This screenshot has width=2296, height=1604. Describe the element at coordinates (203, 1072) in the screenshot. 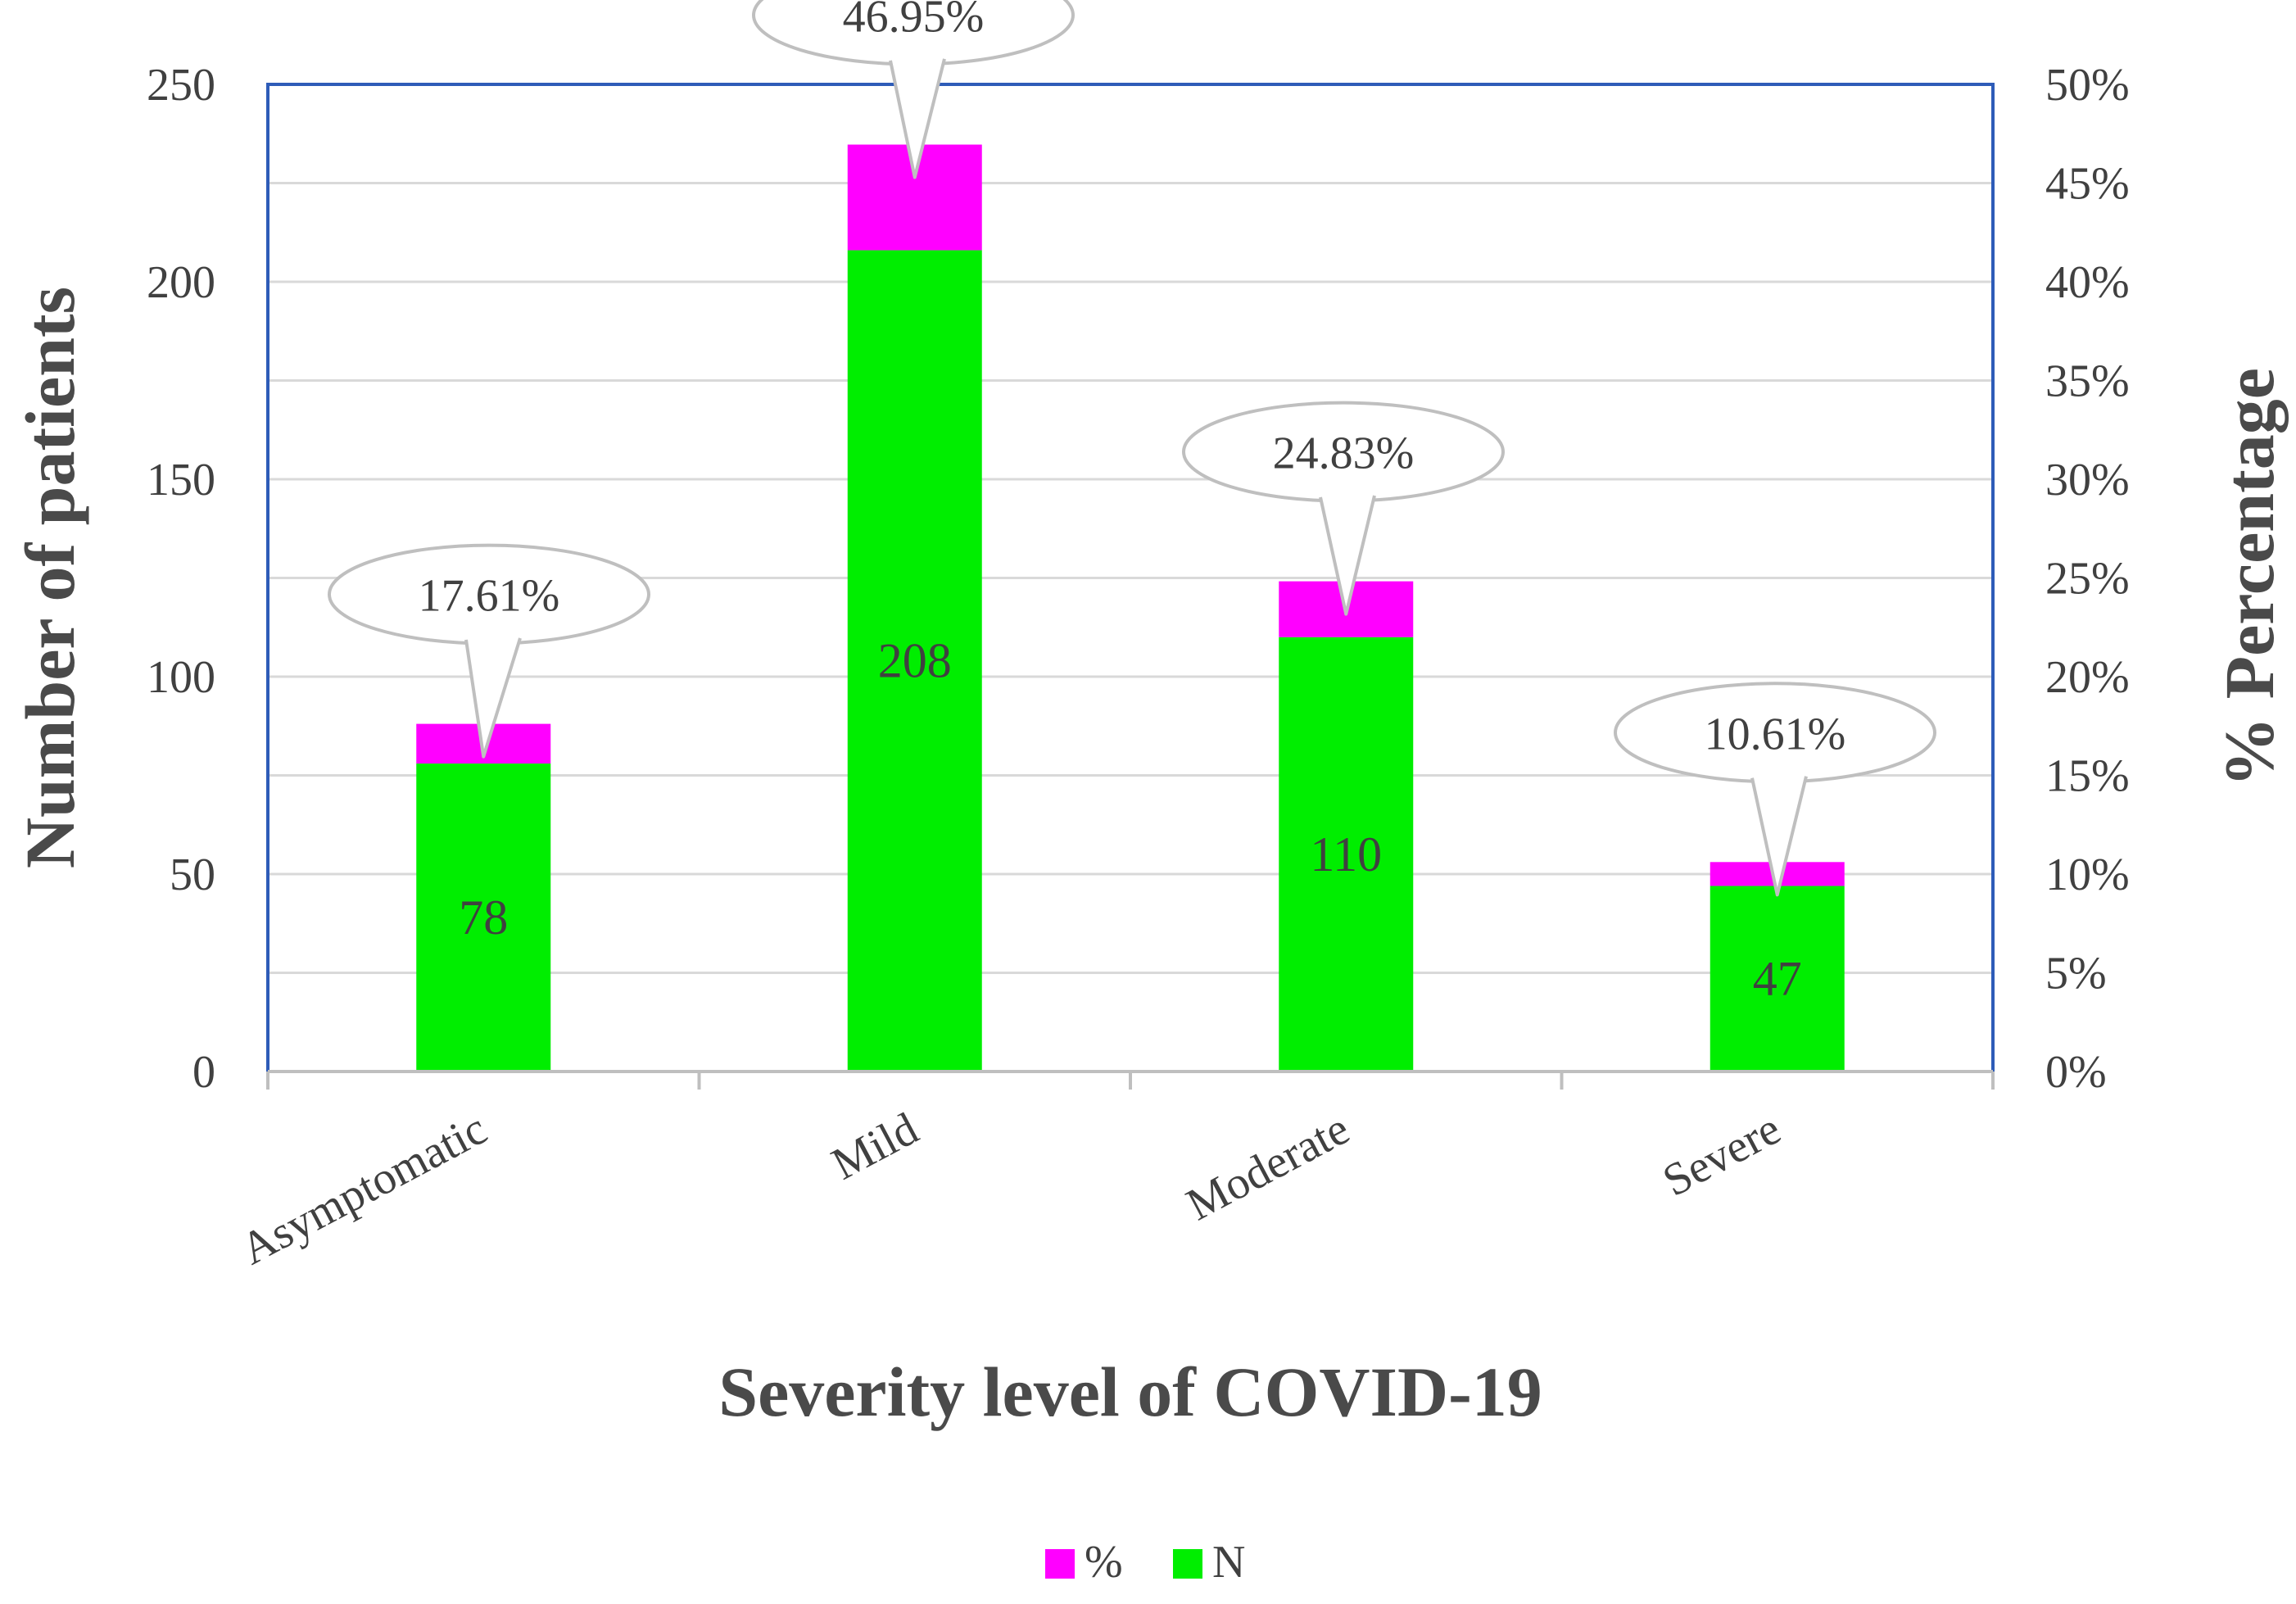

I see `y-tick-label: 0` at that location.